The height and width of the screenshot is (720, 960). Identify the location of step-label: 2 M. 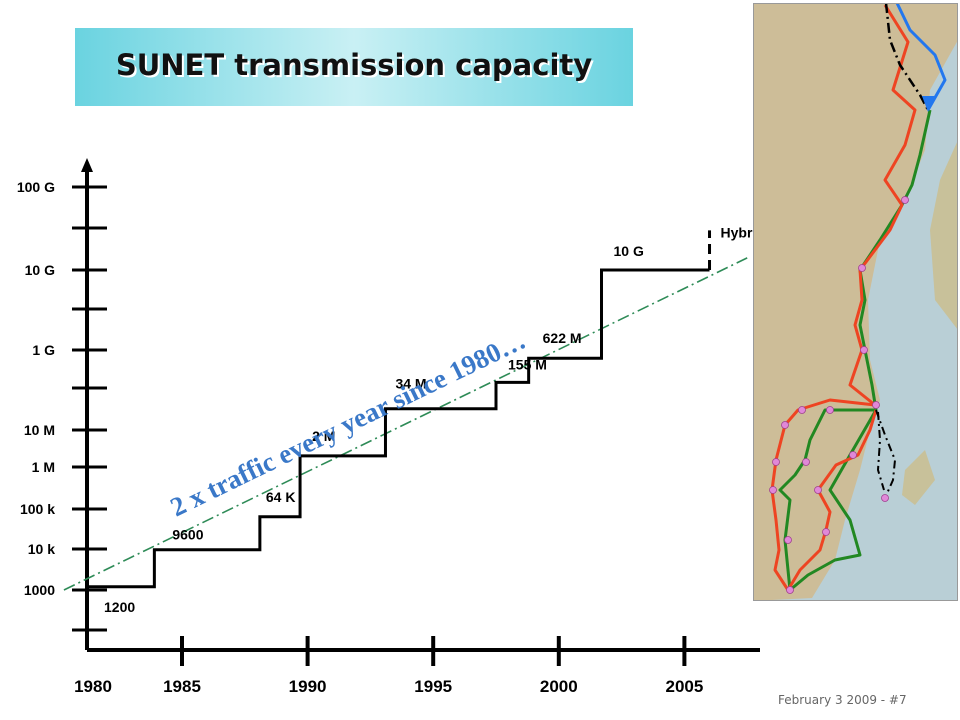
(323, 436).